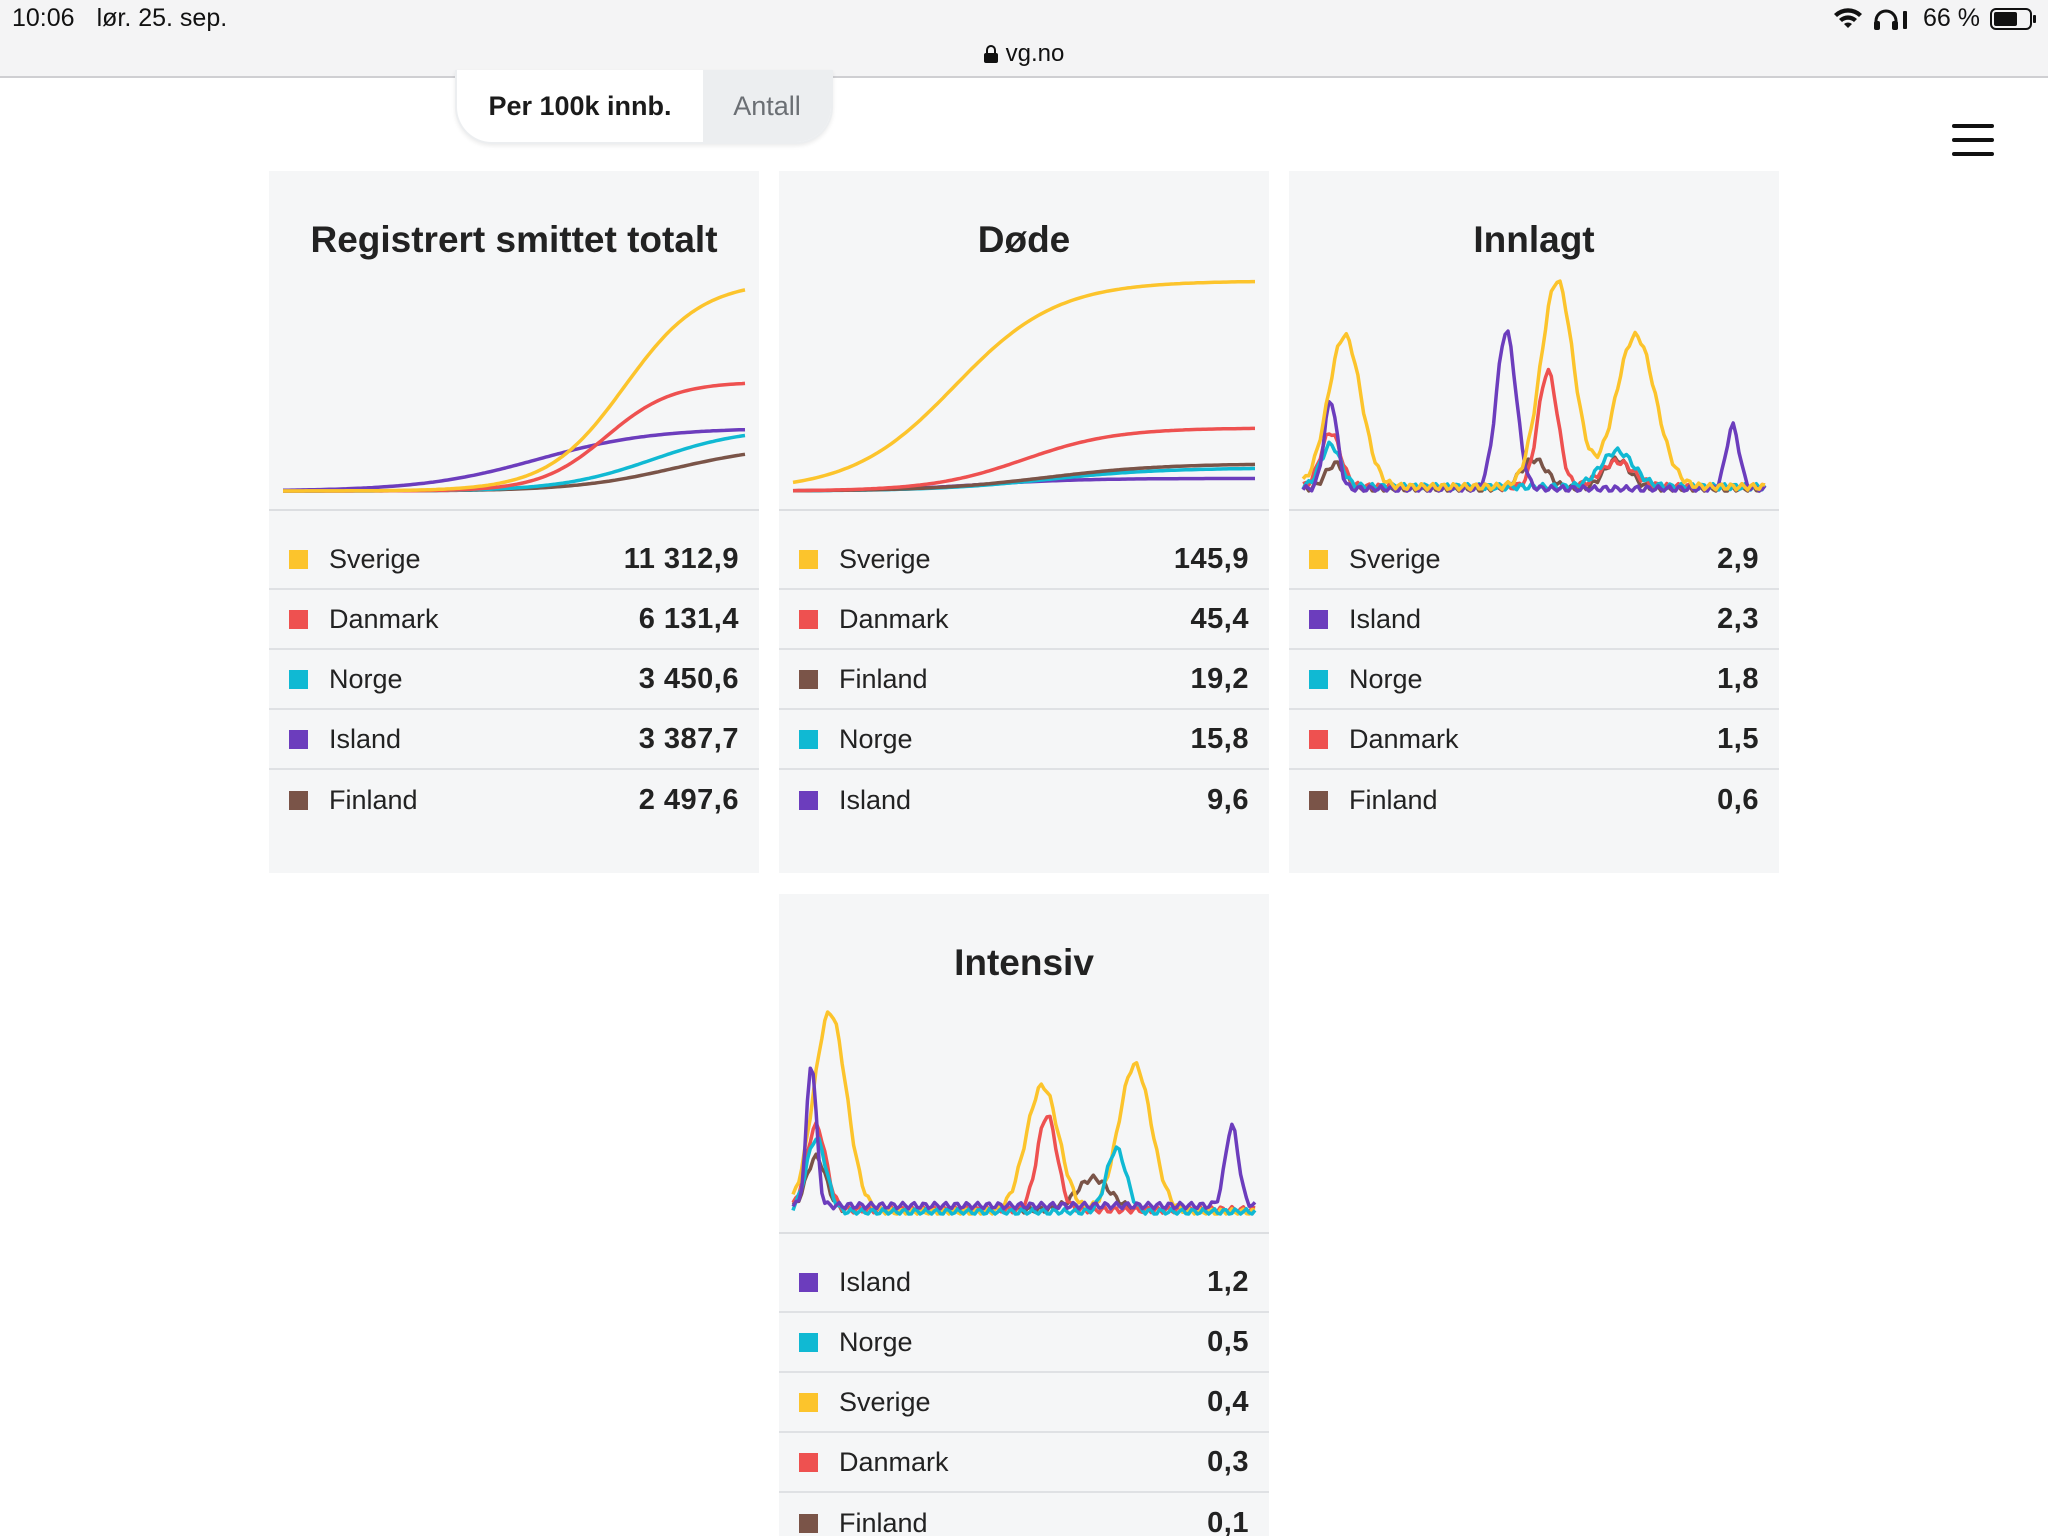  I want to click on status-right: 66 %, so click(1935, 18).